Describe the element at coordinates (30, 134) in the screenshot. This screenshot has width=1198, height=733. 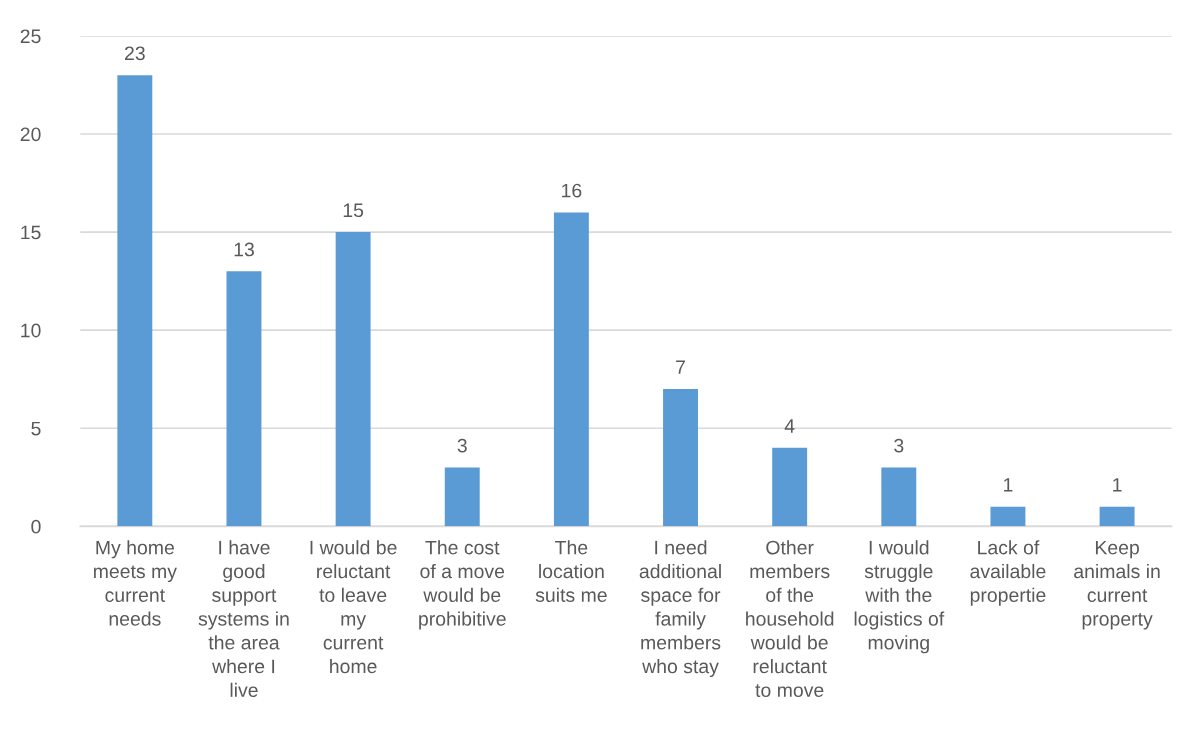
I see `y-tick-label: 20` at that location.